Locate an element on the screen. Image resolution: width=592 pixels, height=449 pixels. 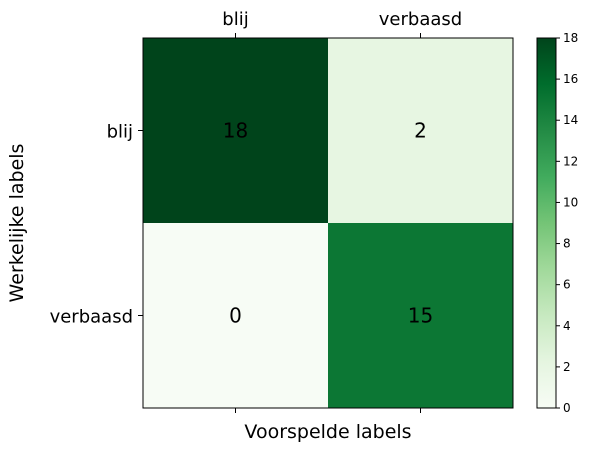
colorbar-tick-label: 14 is located at coordinates (570, 120).